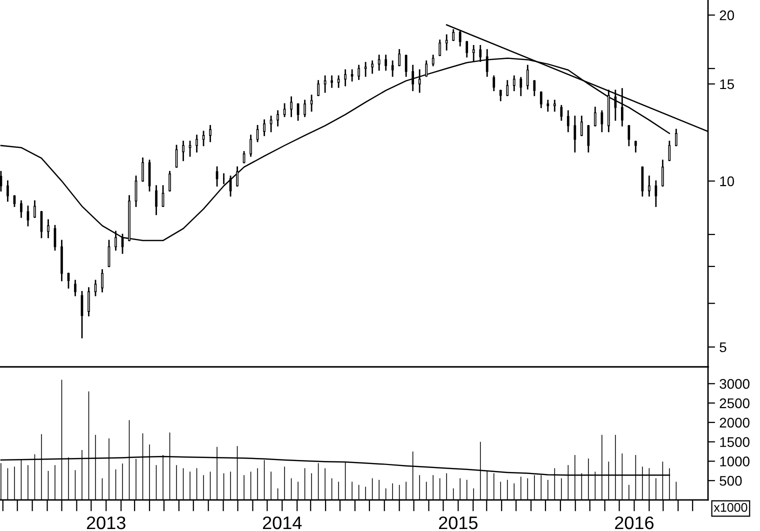 This screenshot has width=760, height=531. What do you see at coordinates (727, 15) in the screenshot?
I see `y-tick-label: 20` at bounding box center [727, 15].